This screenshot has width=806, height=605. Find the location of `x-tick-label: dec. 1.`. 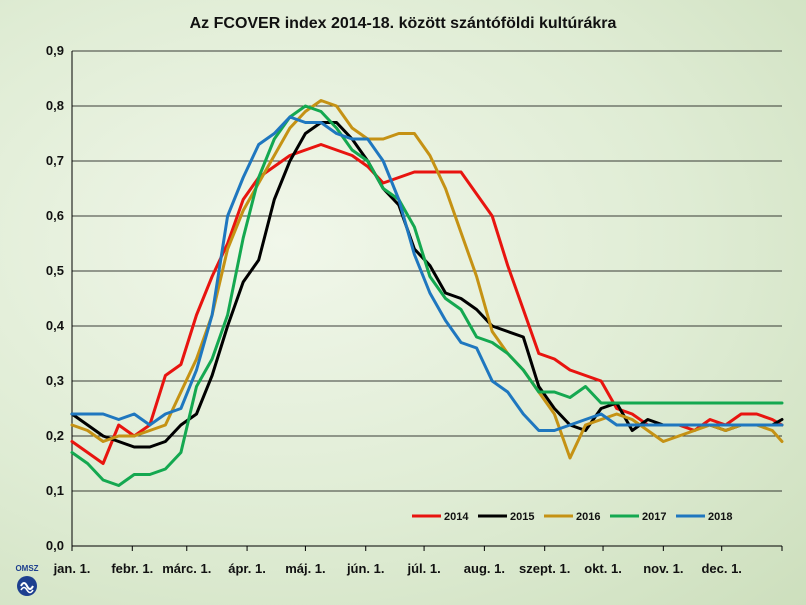

x-tick-label: dec. 1. is located at coordinates (721, 568).